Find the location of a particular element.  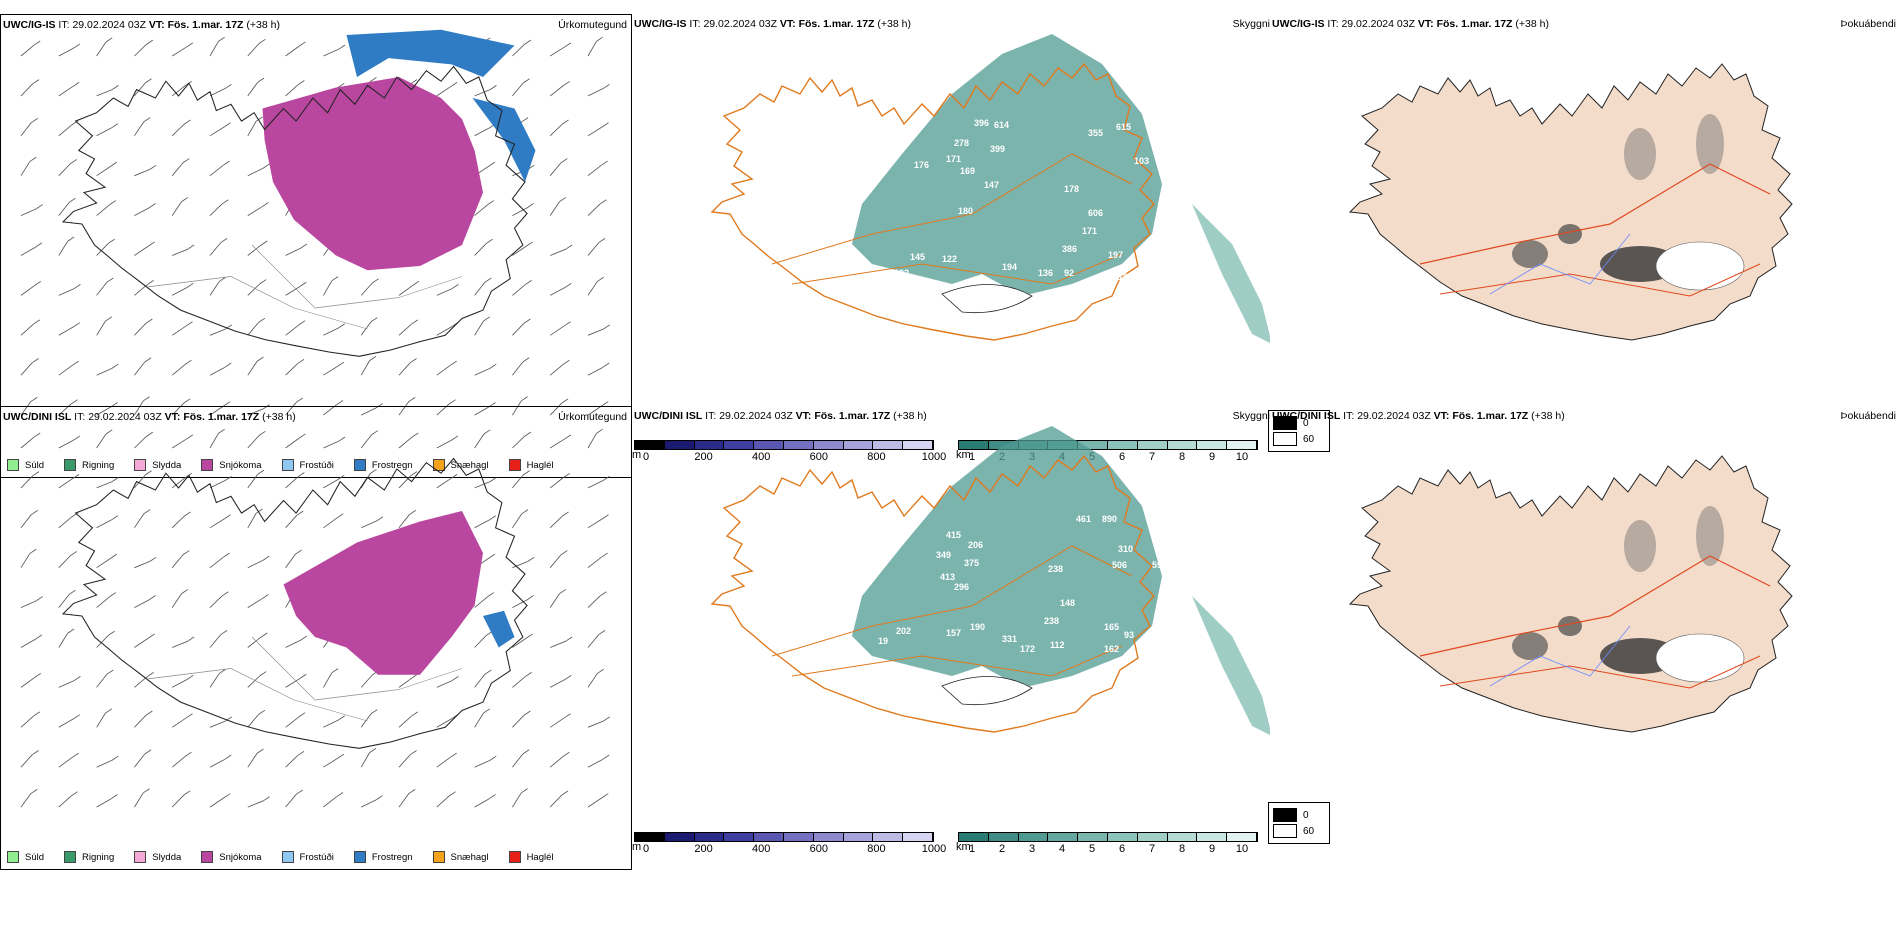

legend-label: Rigning is located at coordinates (98, 465).